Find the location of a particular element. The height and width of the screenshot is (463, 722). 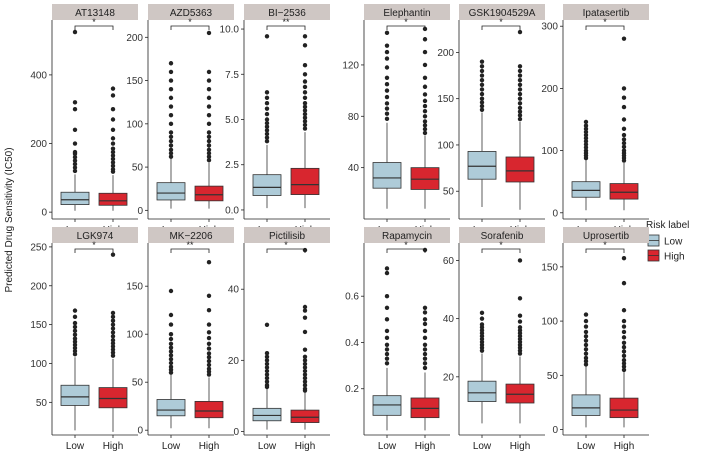

y-tick-label: 0.6 is located at coordinates (352, 297).